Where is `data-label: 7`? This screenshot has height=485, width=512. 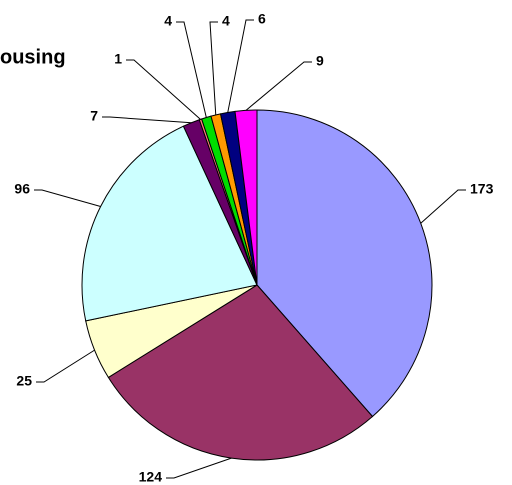 data-label: 7 is located at coordinates (94, 116).